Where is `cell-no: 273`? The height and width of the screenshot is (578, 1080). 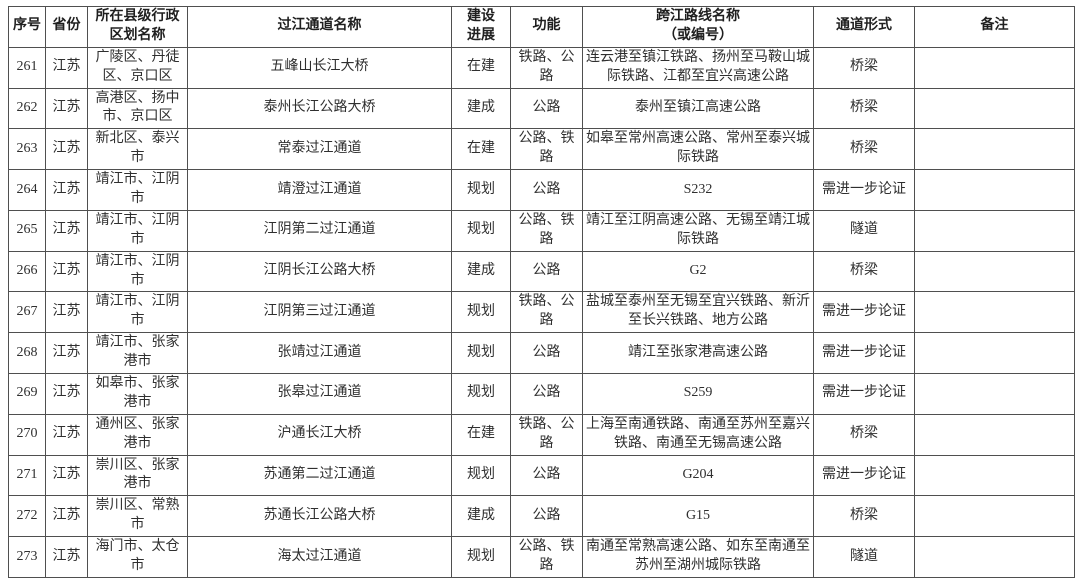
cell-no: 273 is located at coordinates (27, 557).